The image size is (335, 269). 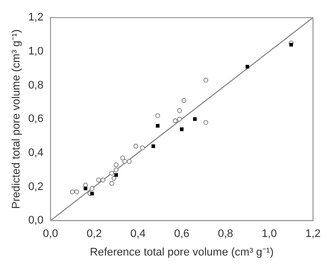 I want to click on x-tick-label: 0,0, so click(x=50, y=234).